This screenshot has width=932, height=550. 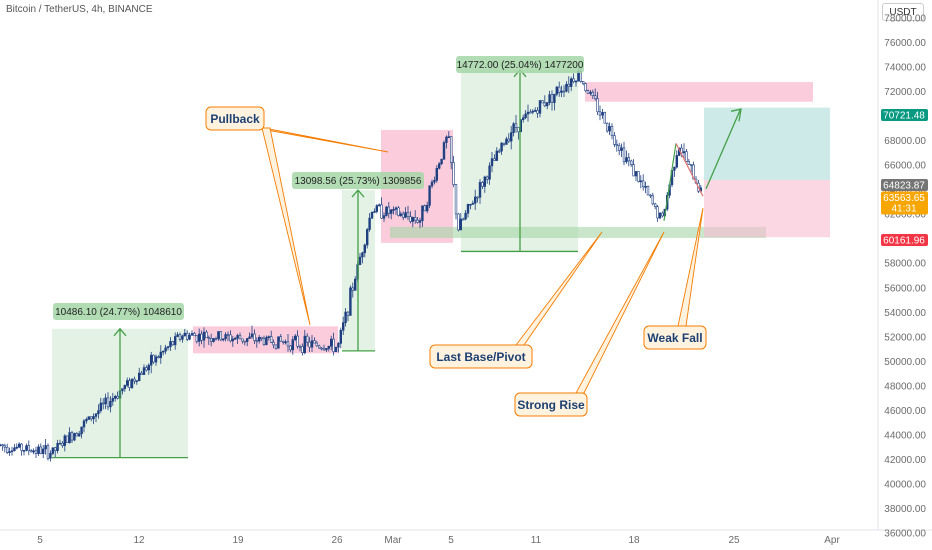 What do you see at coordinates (675, 278) in the screenshot?
I see `annotation-callout: Weak Fall` at bounding box center [675, 278].